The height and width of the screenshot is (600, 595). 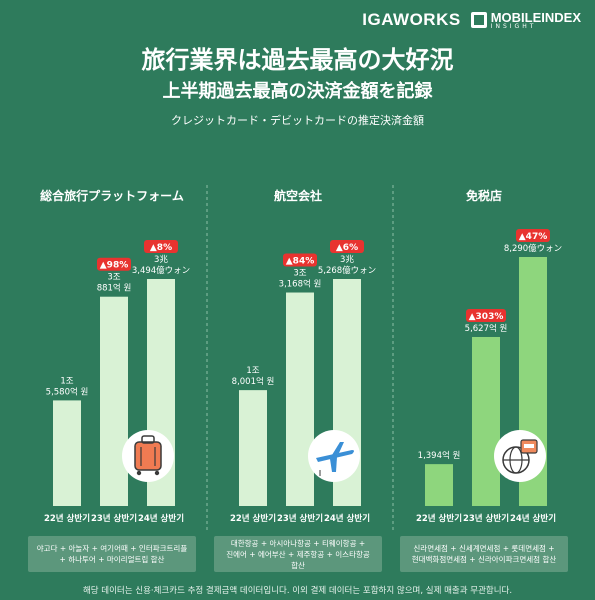 What do you see at coordinates (486, 328) in the screenshot?
I see `value-label: 5,627억 원` at bounding box center [486, 328].